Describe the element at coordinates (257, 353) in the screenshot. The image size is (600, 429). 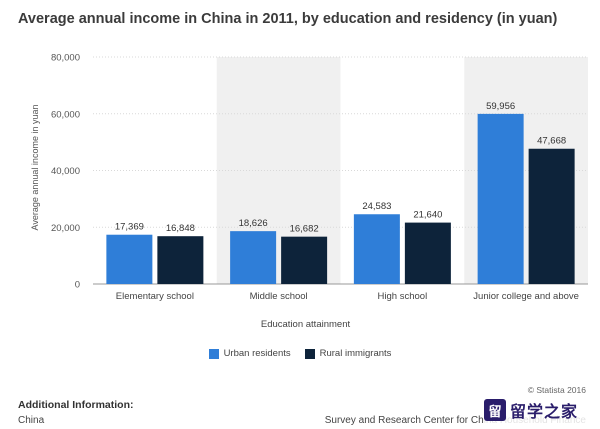
I see `legend-label-urban: Urban residents` at that location.